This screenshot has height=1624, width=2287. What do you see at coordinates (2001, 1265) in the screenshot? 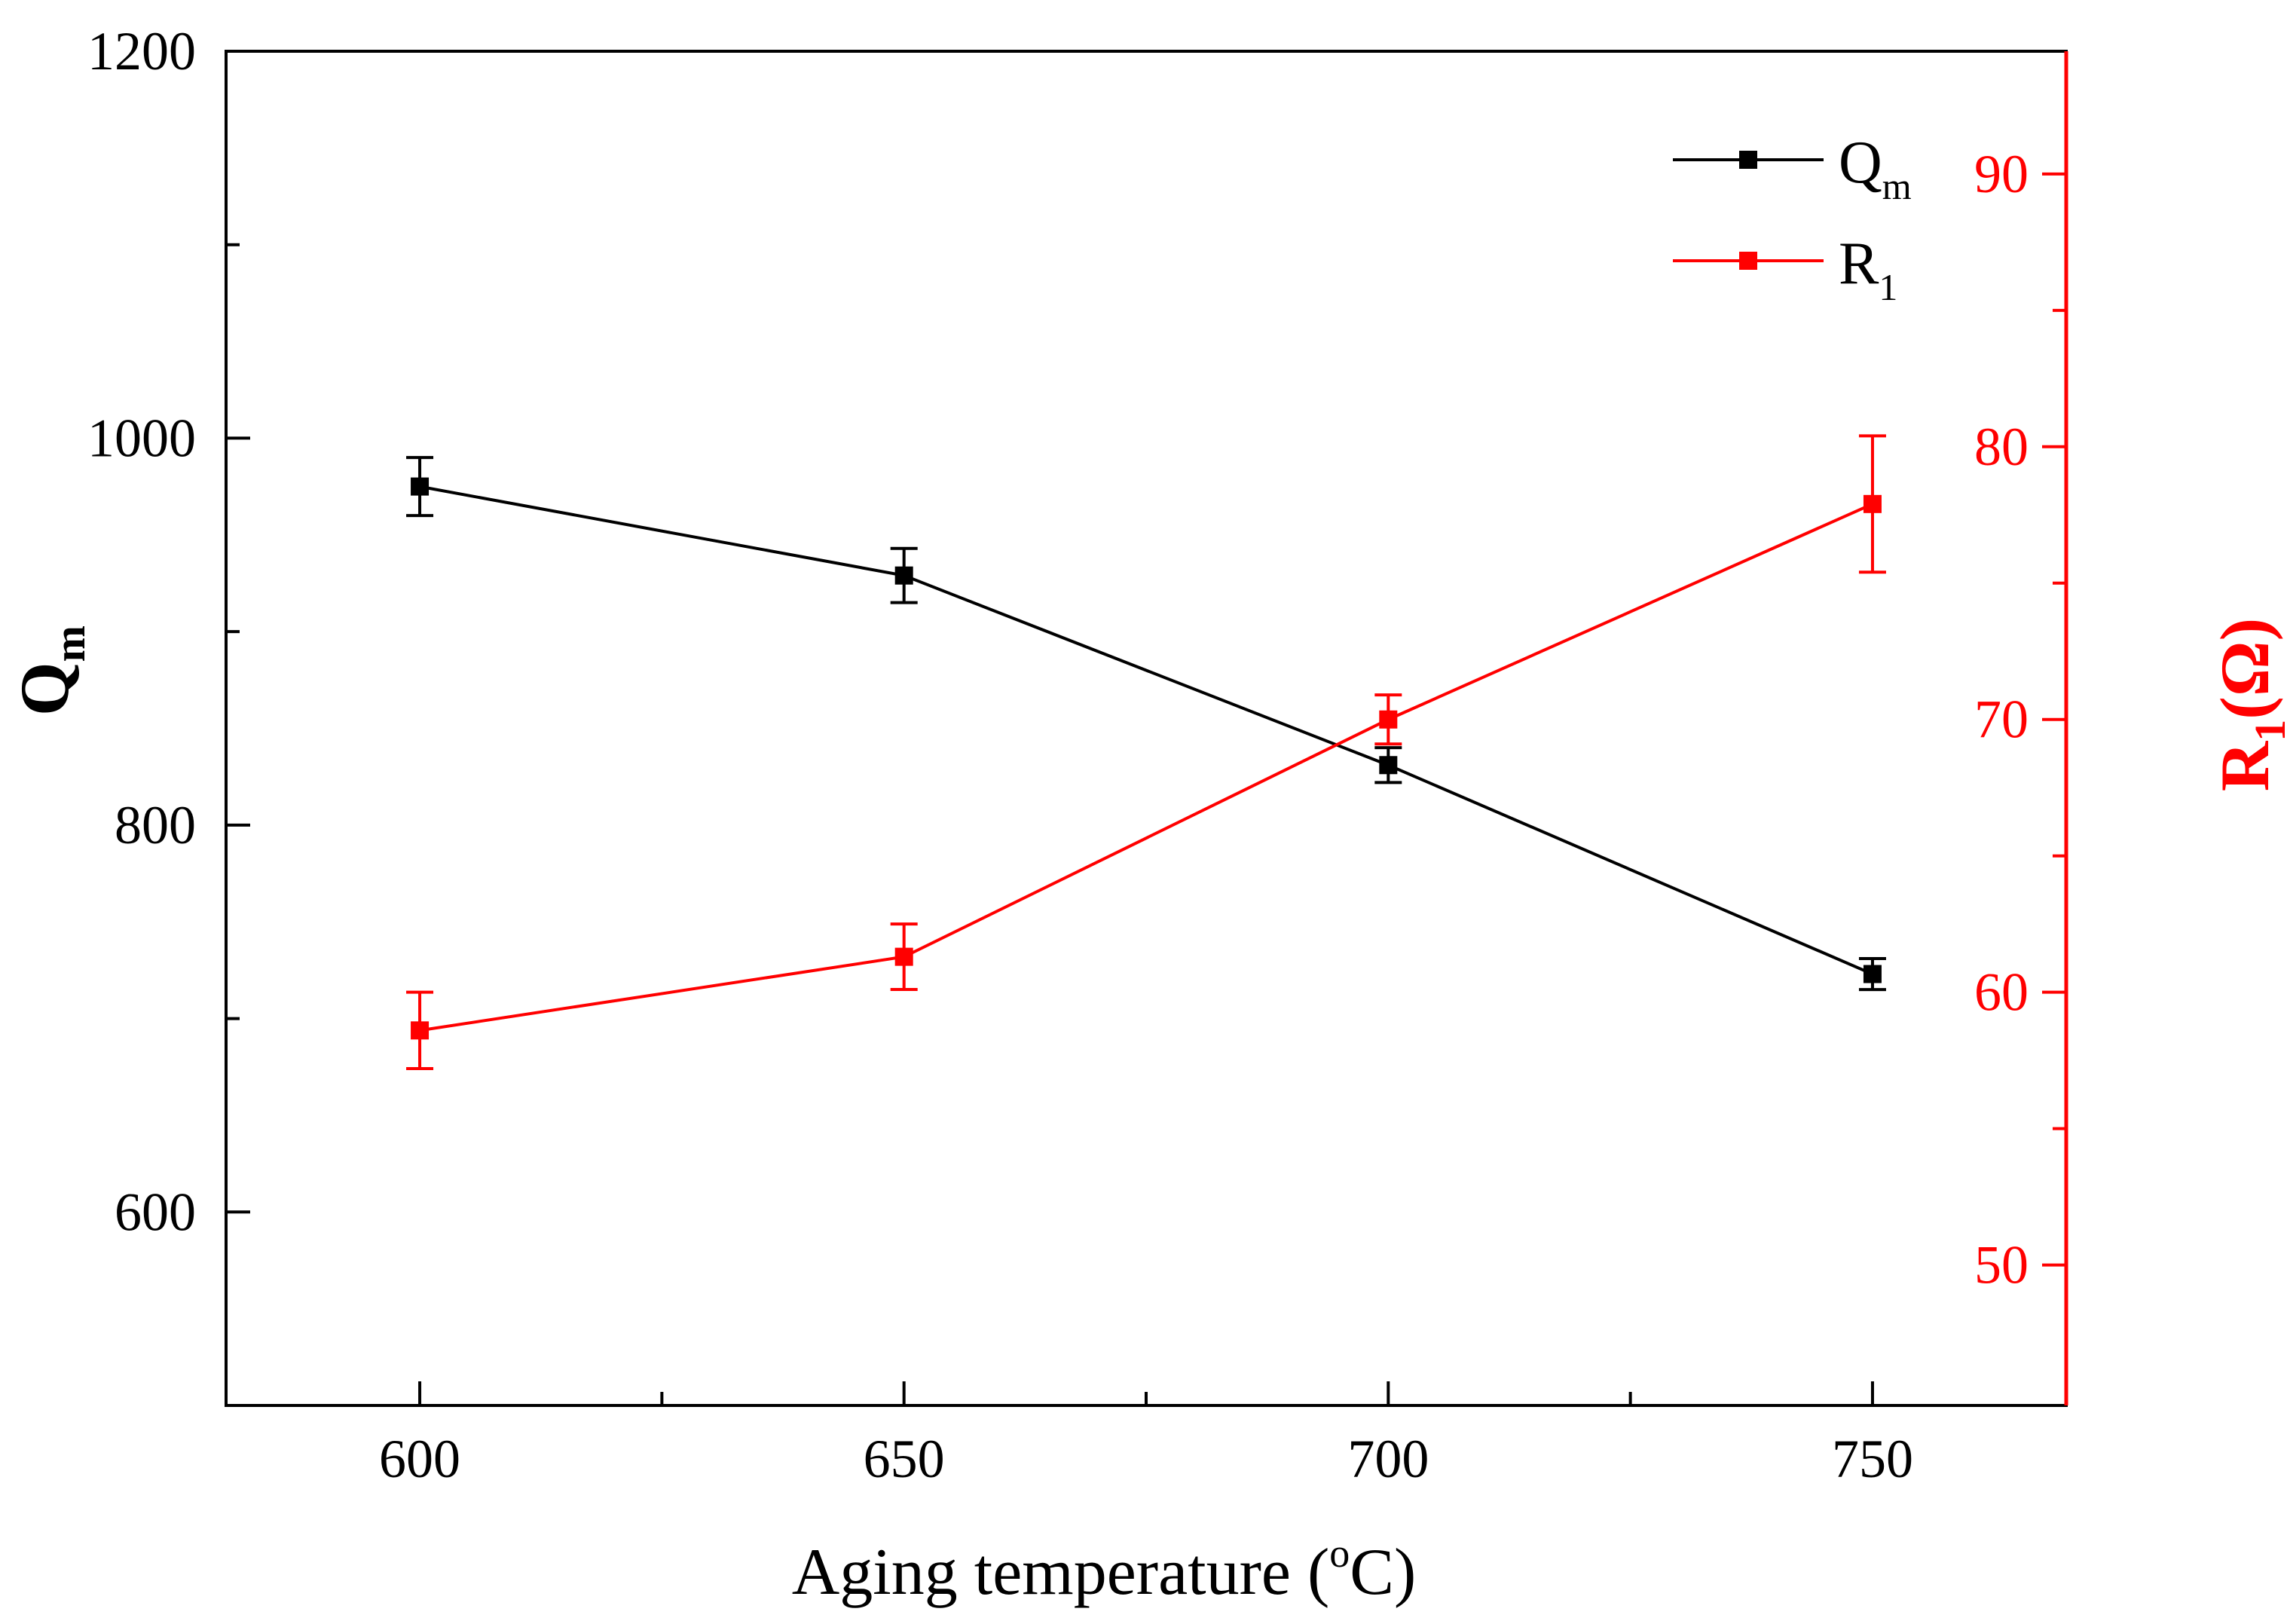
I see `right-tick-label: 50` at bounding box center [2001, 1265].